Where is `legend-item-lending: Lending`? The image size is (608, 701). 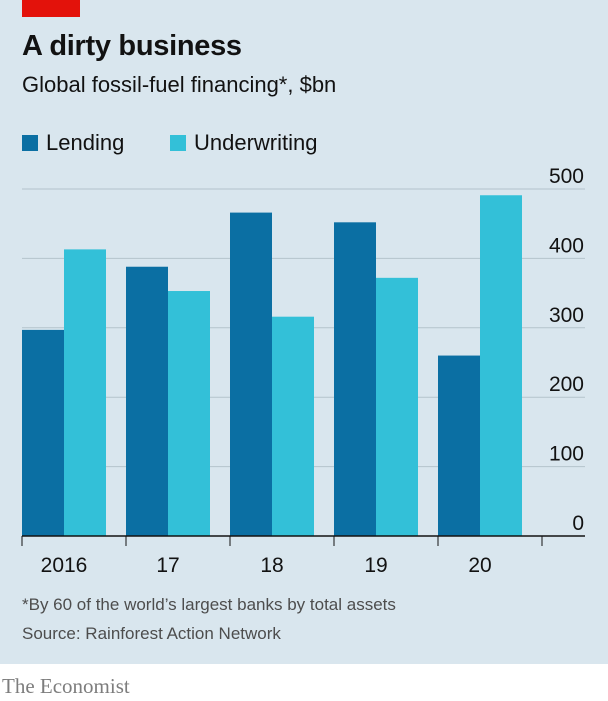 legend-item-lending: Lending is located at coordinates (73, 143).